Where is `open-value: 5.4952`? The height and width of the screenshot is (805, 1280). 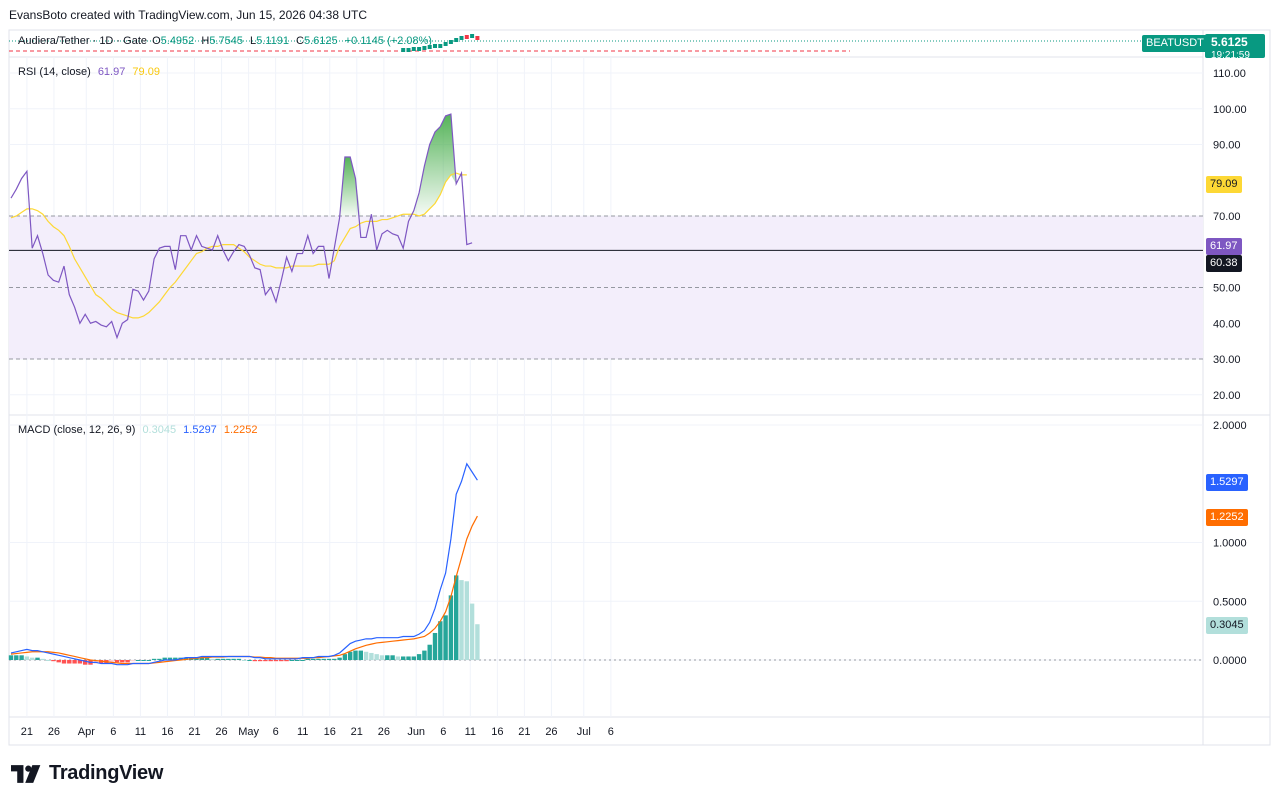
open-value: 5.4952 is located at coordinates (177, 41).